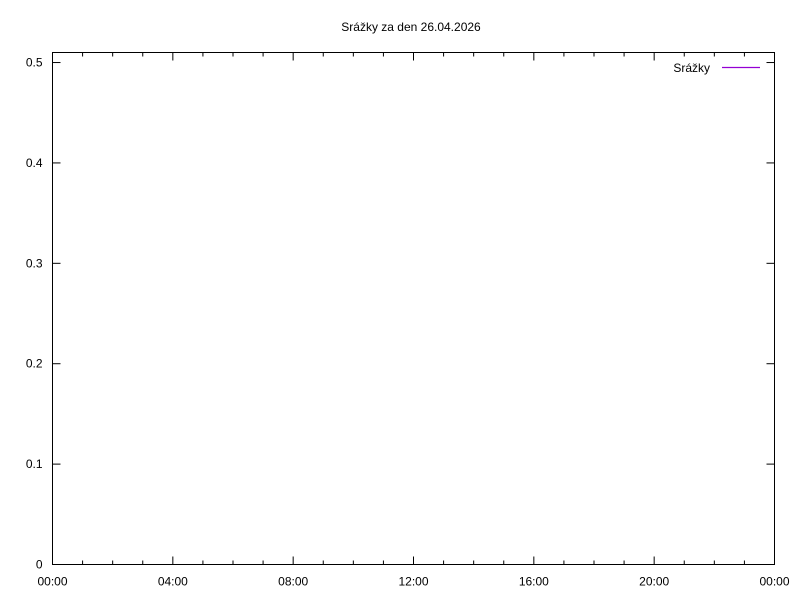 Image resolution: width=800 pixels, height=605 pixels. I want to click on y-tick-label: 0.5, so click(34, 63).